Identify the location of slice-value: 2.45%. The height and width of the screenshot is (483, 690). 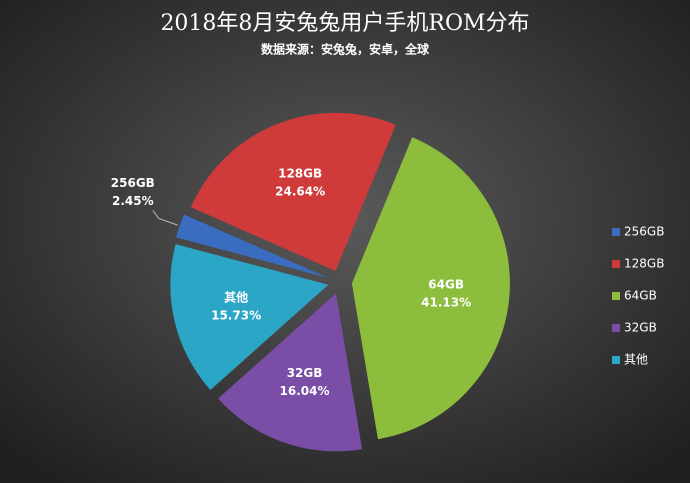
(133, 201).